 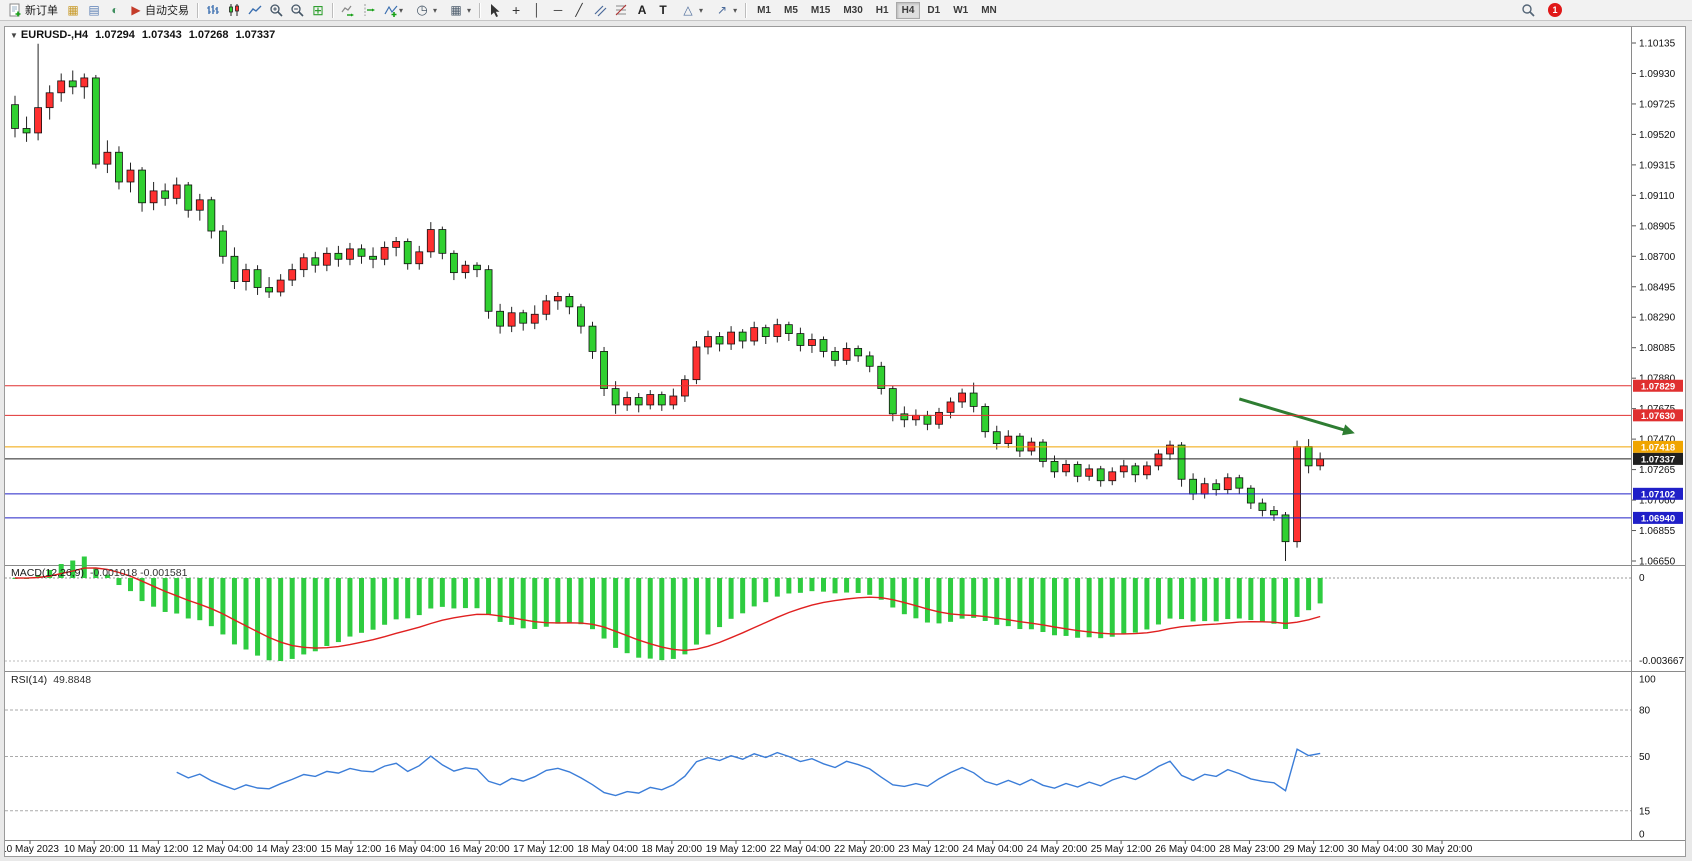 I want to click on autotrading-button: ▶ 自动交易, so click(x=159, y=10).